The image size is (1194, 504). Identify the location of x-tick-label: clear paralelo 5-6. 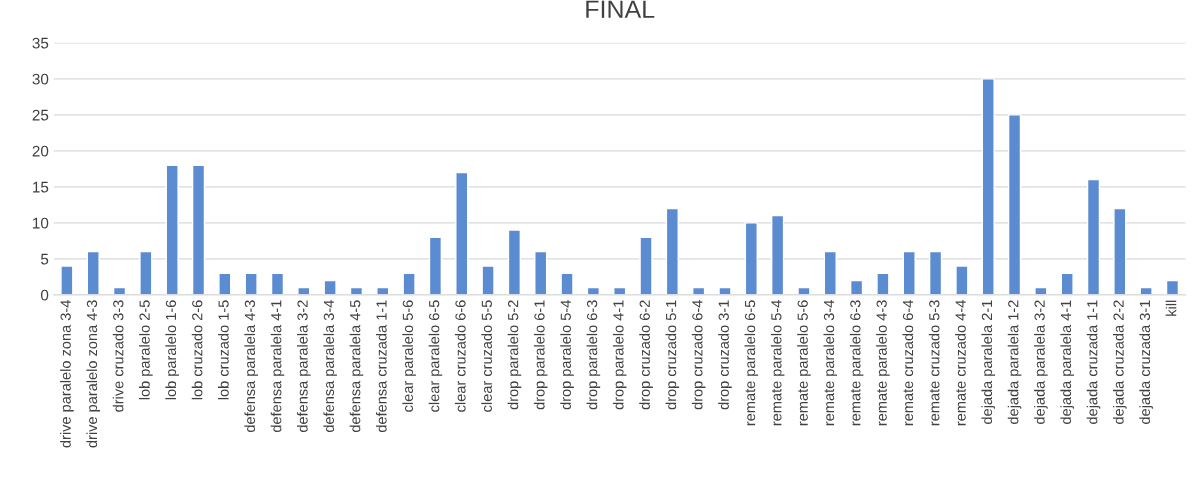
(409, 356).